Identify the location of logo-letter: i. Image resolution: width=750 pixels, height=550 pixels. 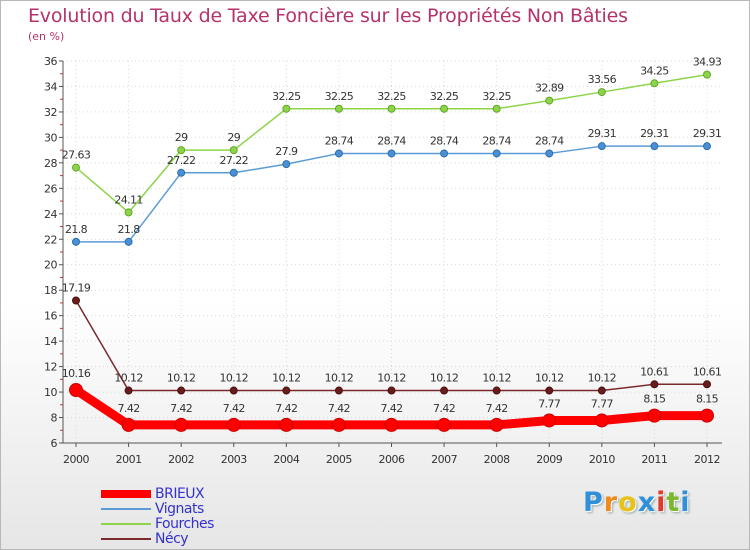
(685, 502).